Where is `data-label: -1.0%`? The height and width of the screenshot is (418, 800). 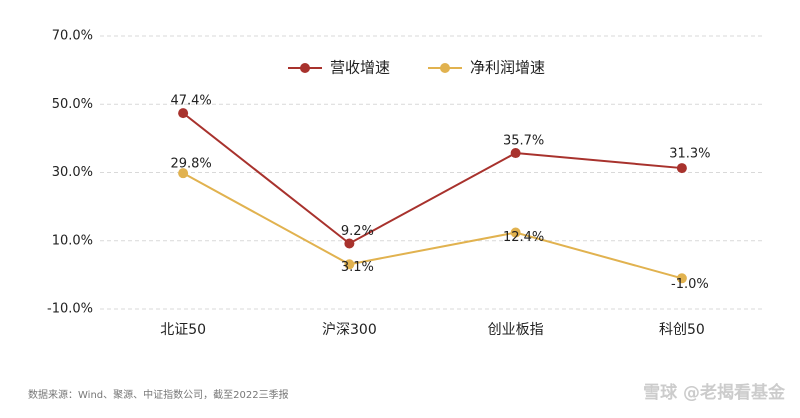
data-label: -1.0% is located at coordinates (690, 284).